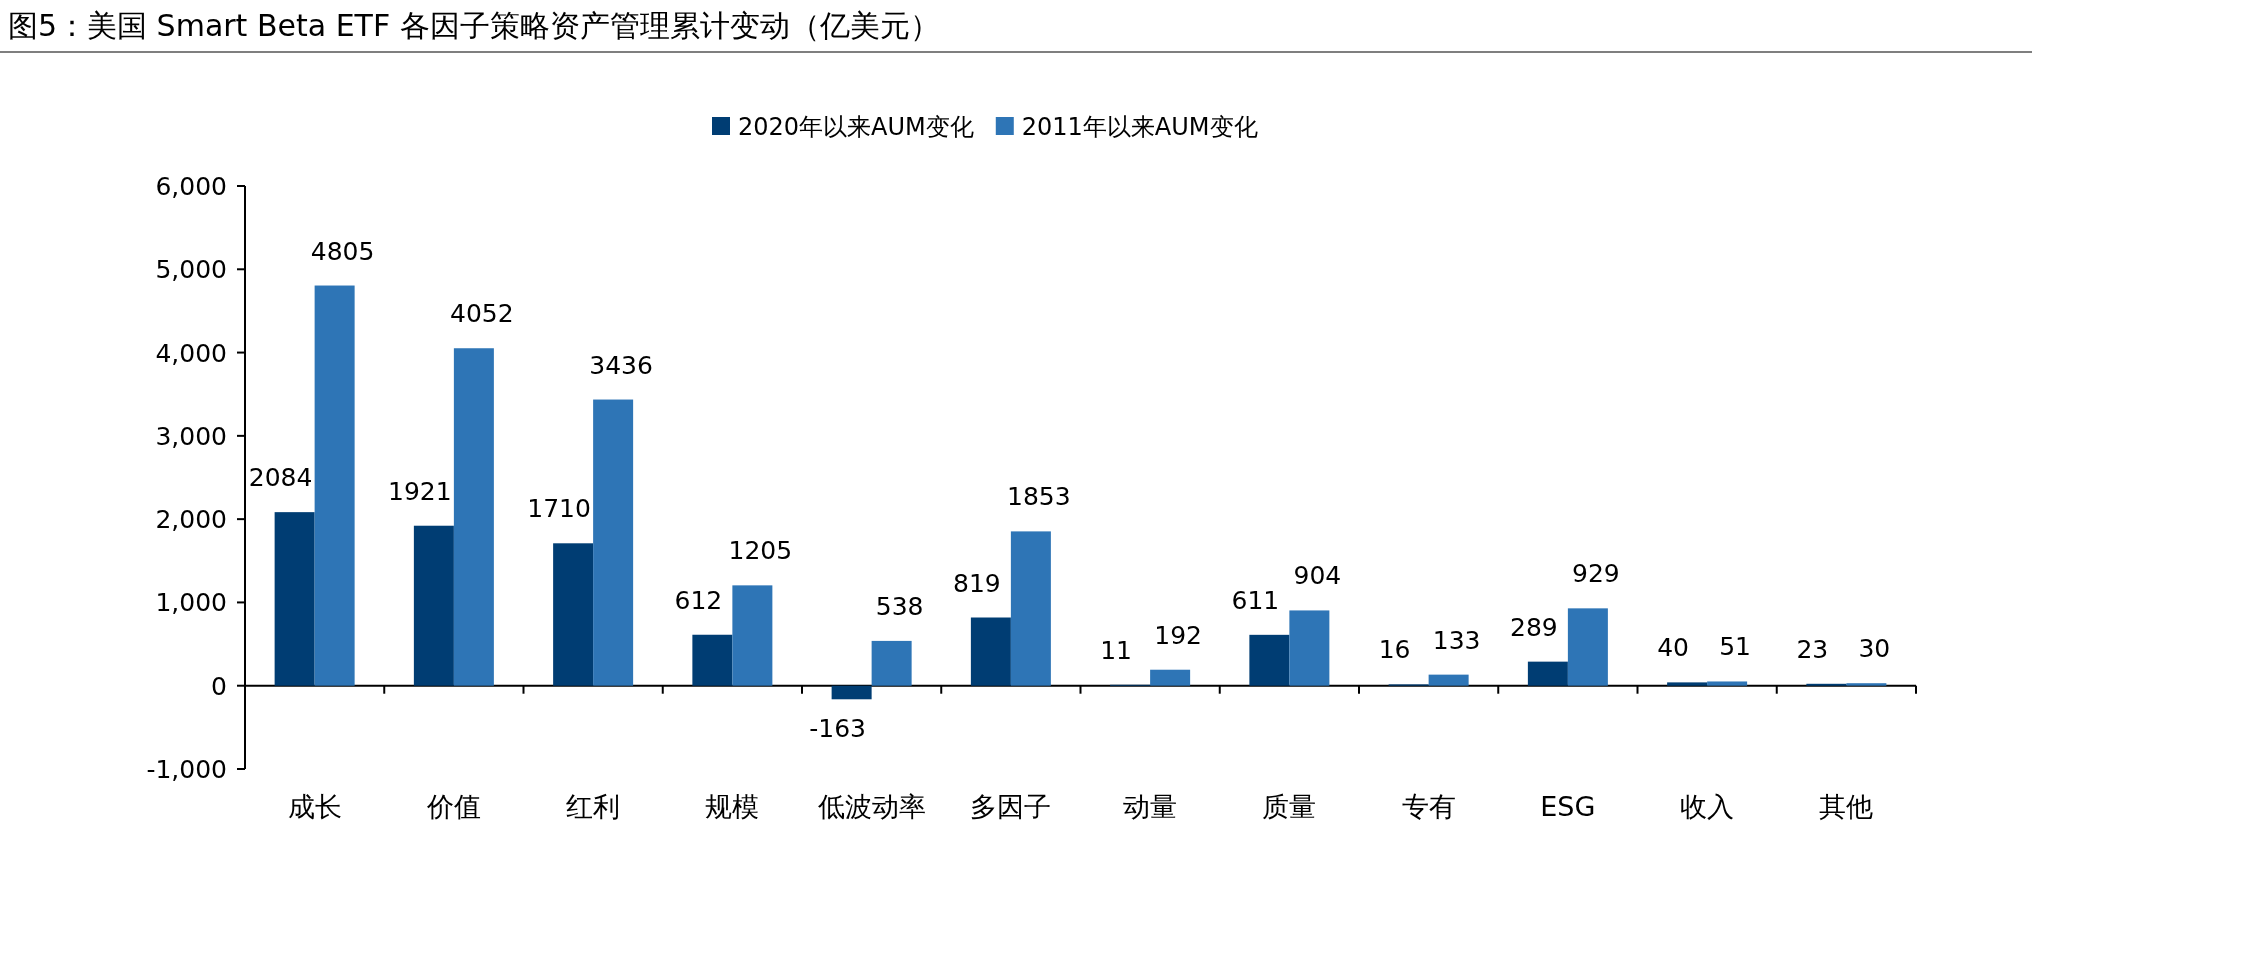 This screenshot has height=954, width=2243. What do you see at coordinates (342, 251) in the screenshot?
I see `data-label: 4805` at bounding box center [342, 251].